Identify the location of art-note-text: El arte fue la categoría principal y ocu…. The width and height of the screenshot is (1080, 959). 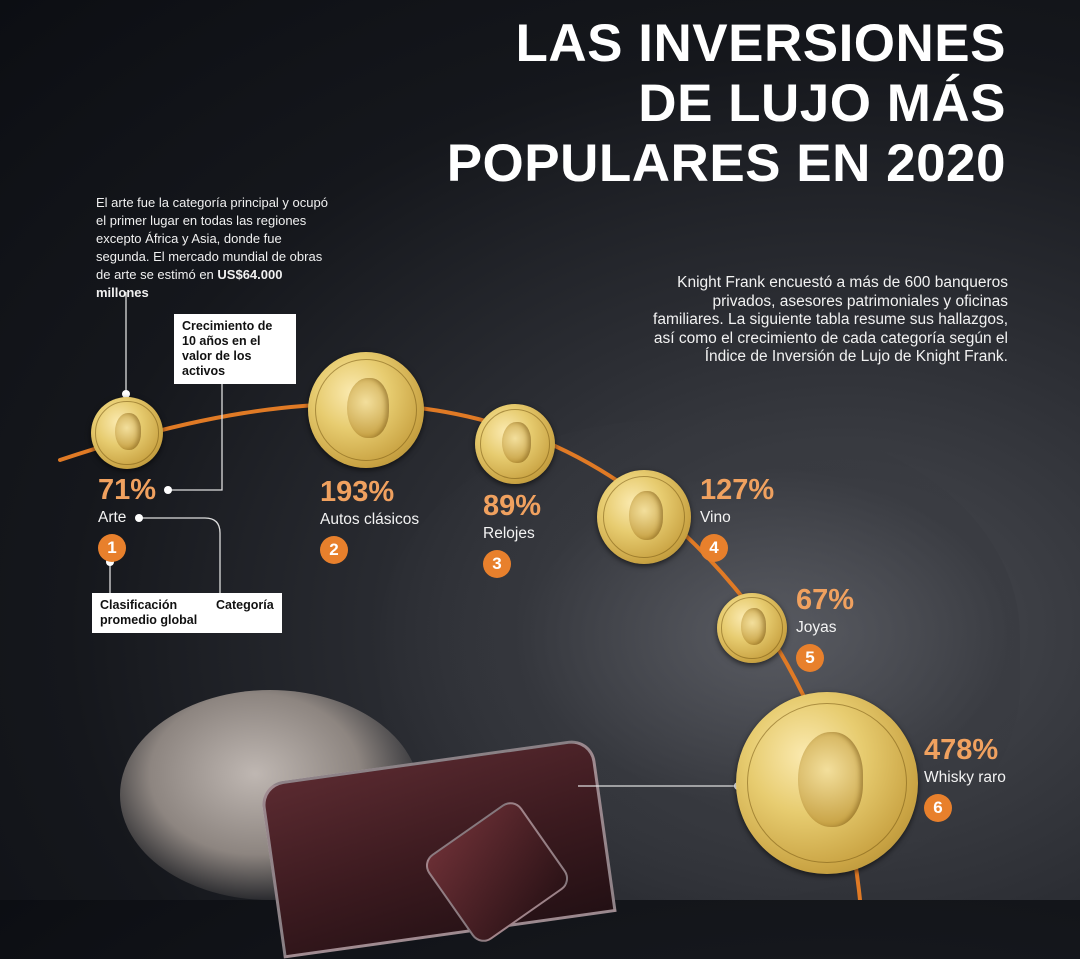
(212, 238).